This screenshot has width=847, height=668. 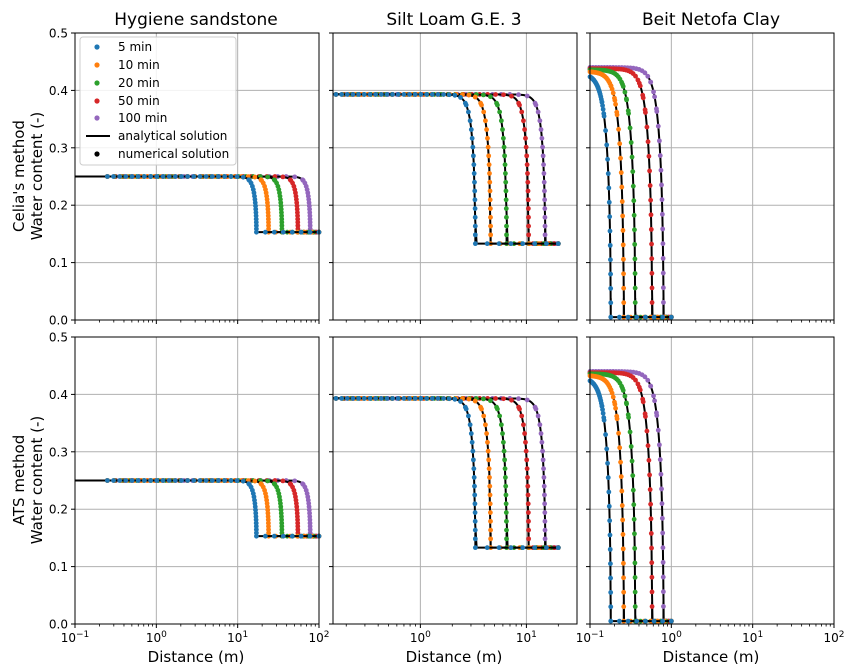 What do you see at coordinates (710, 178) in the screenshot?
I see `panel-row1-col3` at bounding box center [710, 178].